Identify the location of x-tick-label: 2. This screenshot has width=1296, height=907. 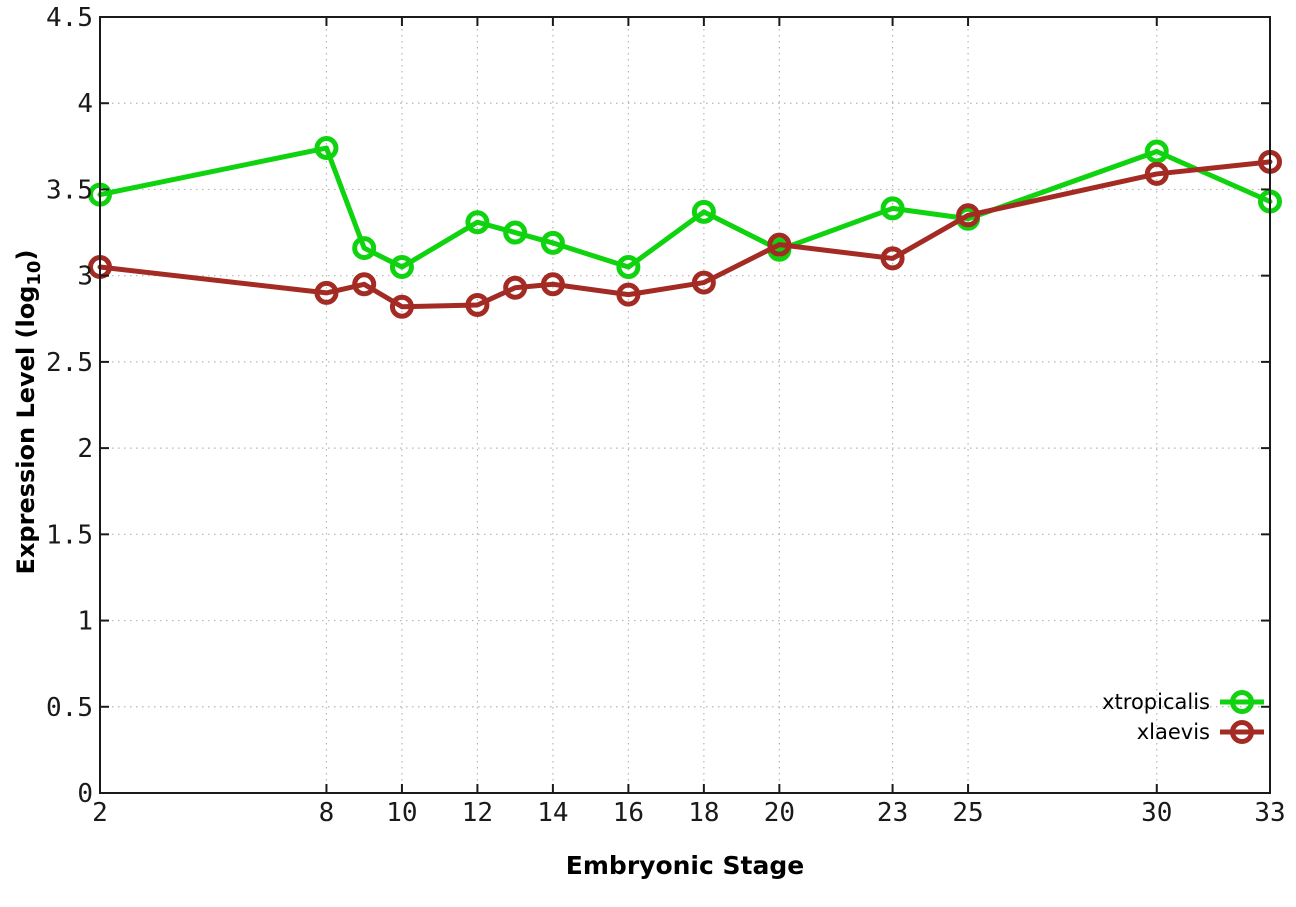
(100, 813).